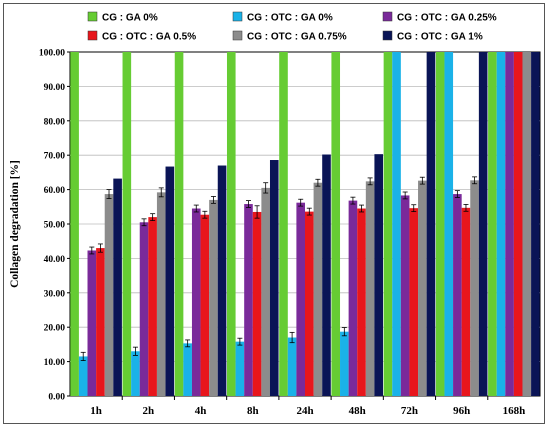  I want to click on x-tick-label: 96h, so click(461, 411).